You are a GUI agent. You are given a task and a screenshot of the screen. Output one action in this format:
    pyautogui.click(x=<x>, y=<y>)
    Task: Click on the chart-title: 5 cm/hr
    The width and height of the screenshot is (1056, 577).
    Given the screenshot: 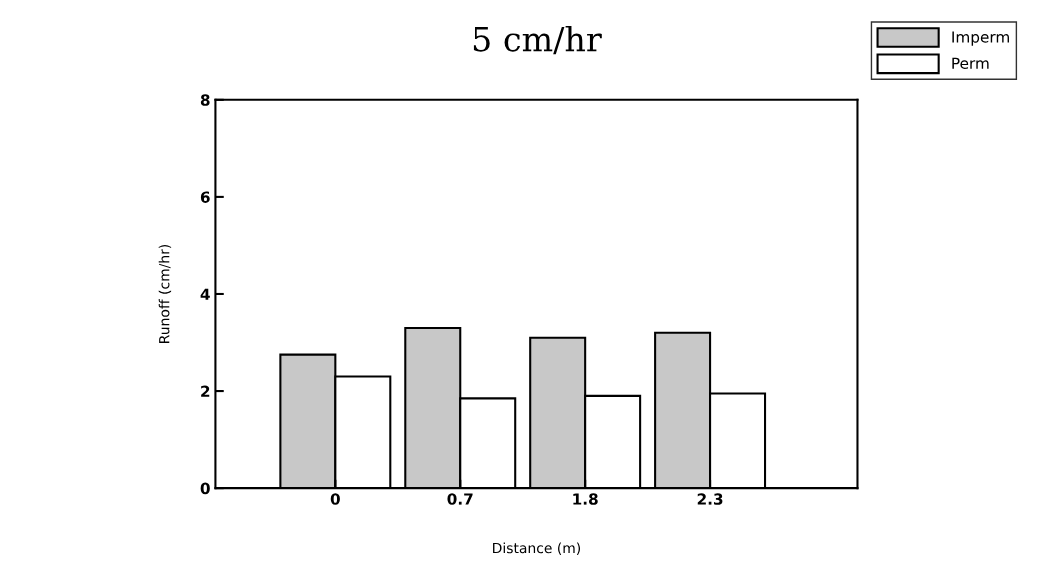 What is the action you would take?
    pyautogui.click(x=537, y=40)
    